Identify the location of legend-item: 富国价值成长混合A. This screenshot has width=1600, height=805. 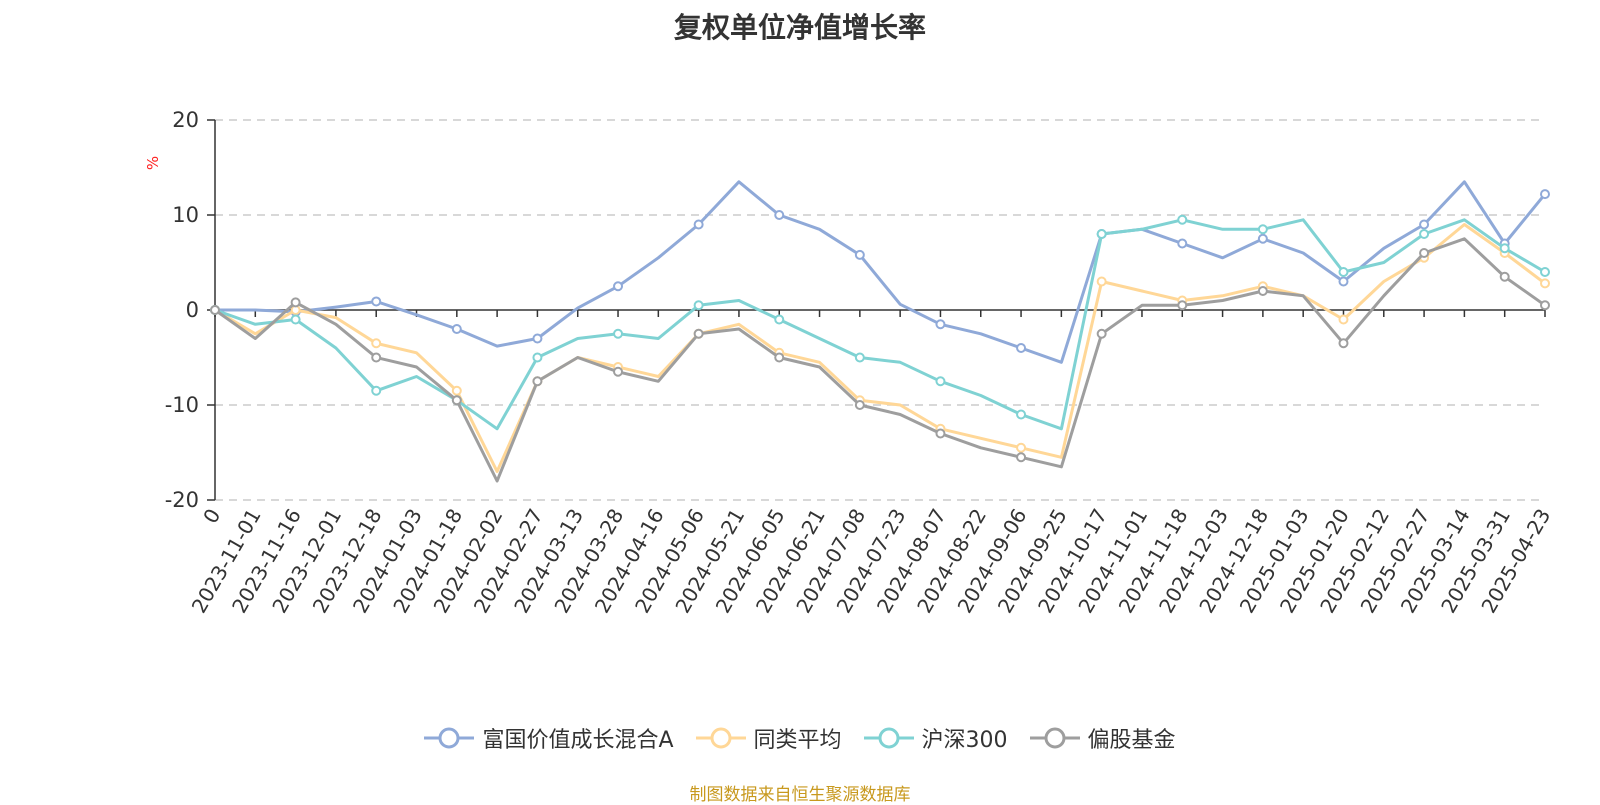
(549, 738).